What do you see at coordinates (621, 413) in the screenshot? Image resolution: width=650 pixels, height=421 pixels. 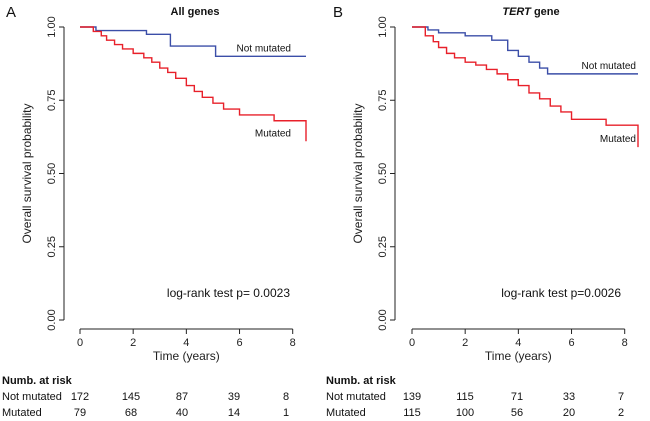 I see `risk-value: 2` at bounding box center [621, 413].